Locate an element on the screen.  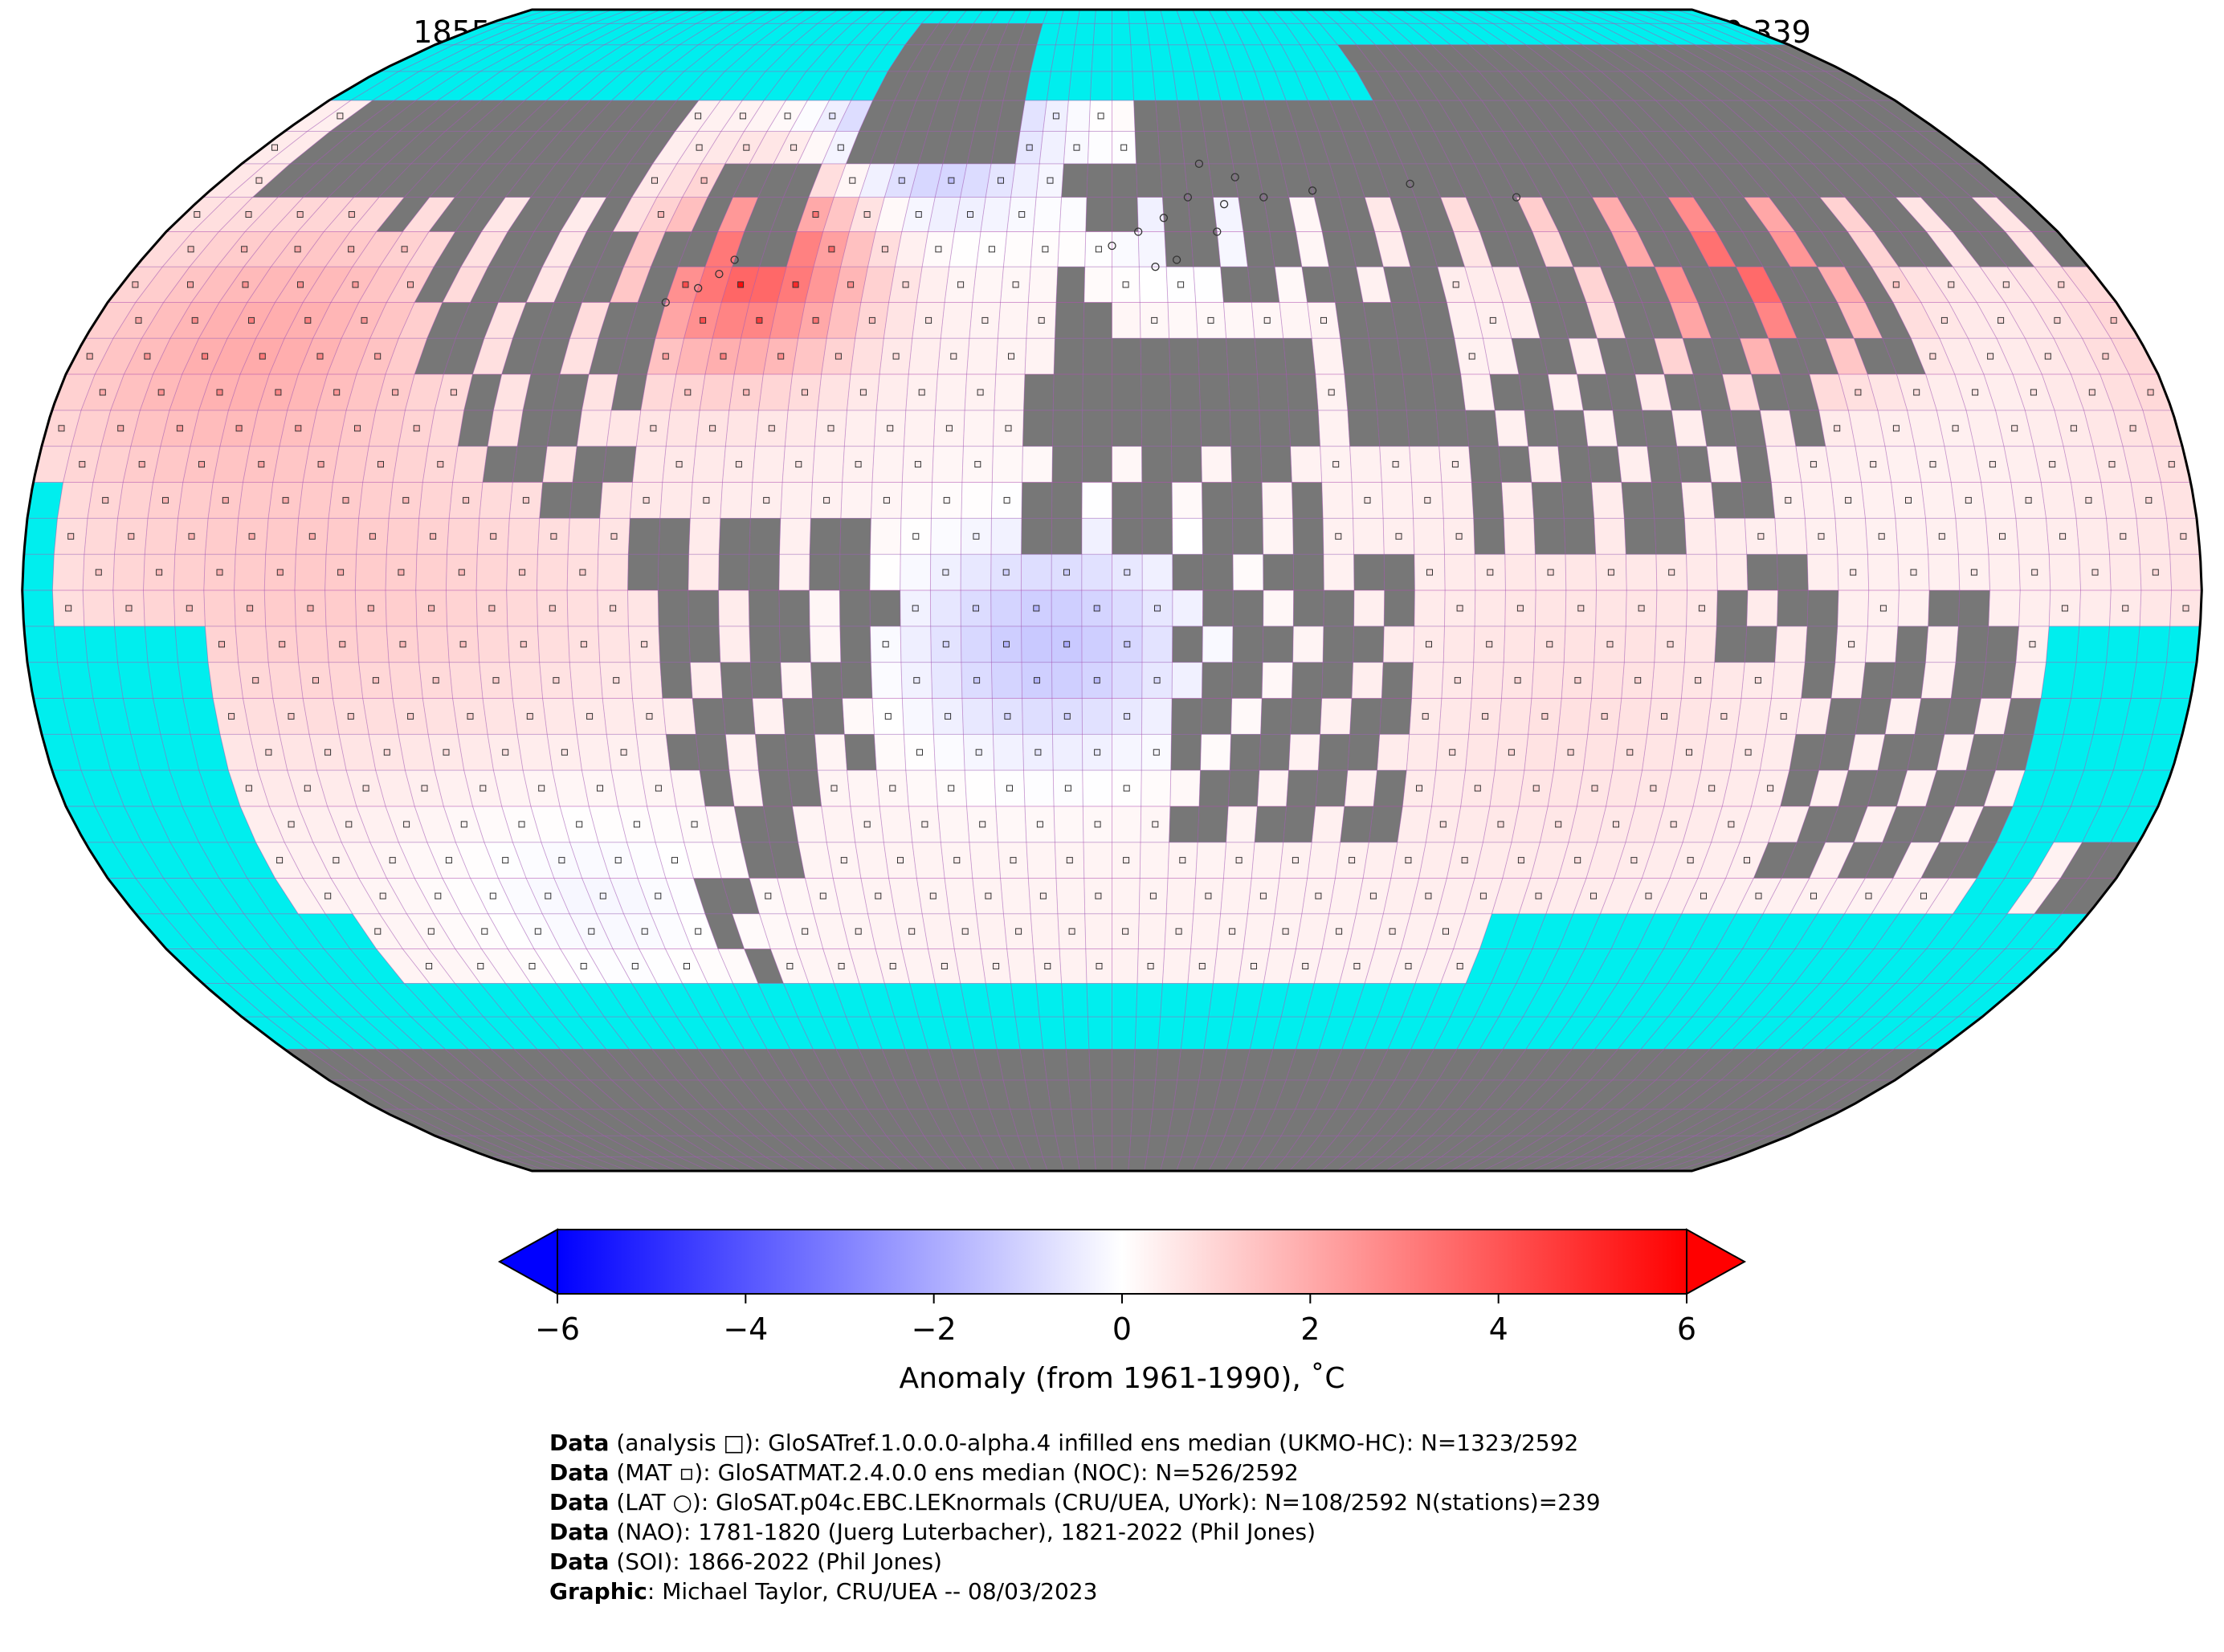
station-marker is located at coordinates (1188, 197).